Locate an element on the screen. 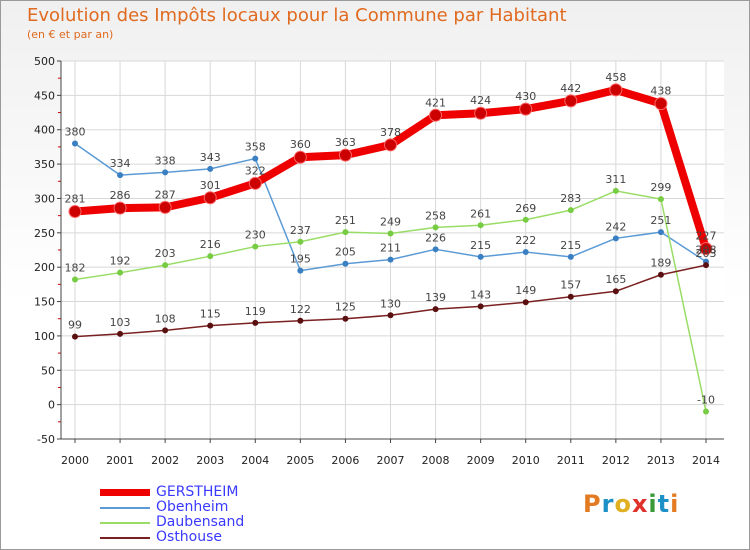 The width and height of the screenshot is (750, 550). x-tick-label: 2003 is located at coordinates (210, 460).